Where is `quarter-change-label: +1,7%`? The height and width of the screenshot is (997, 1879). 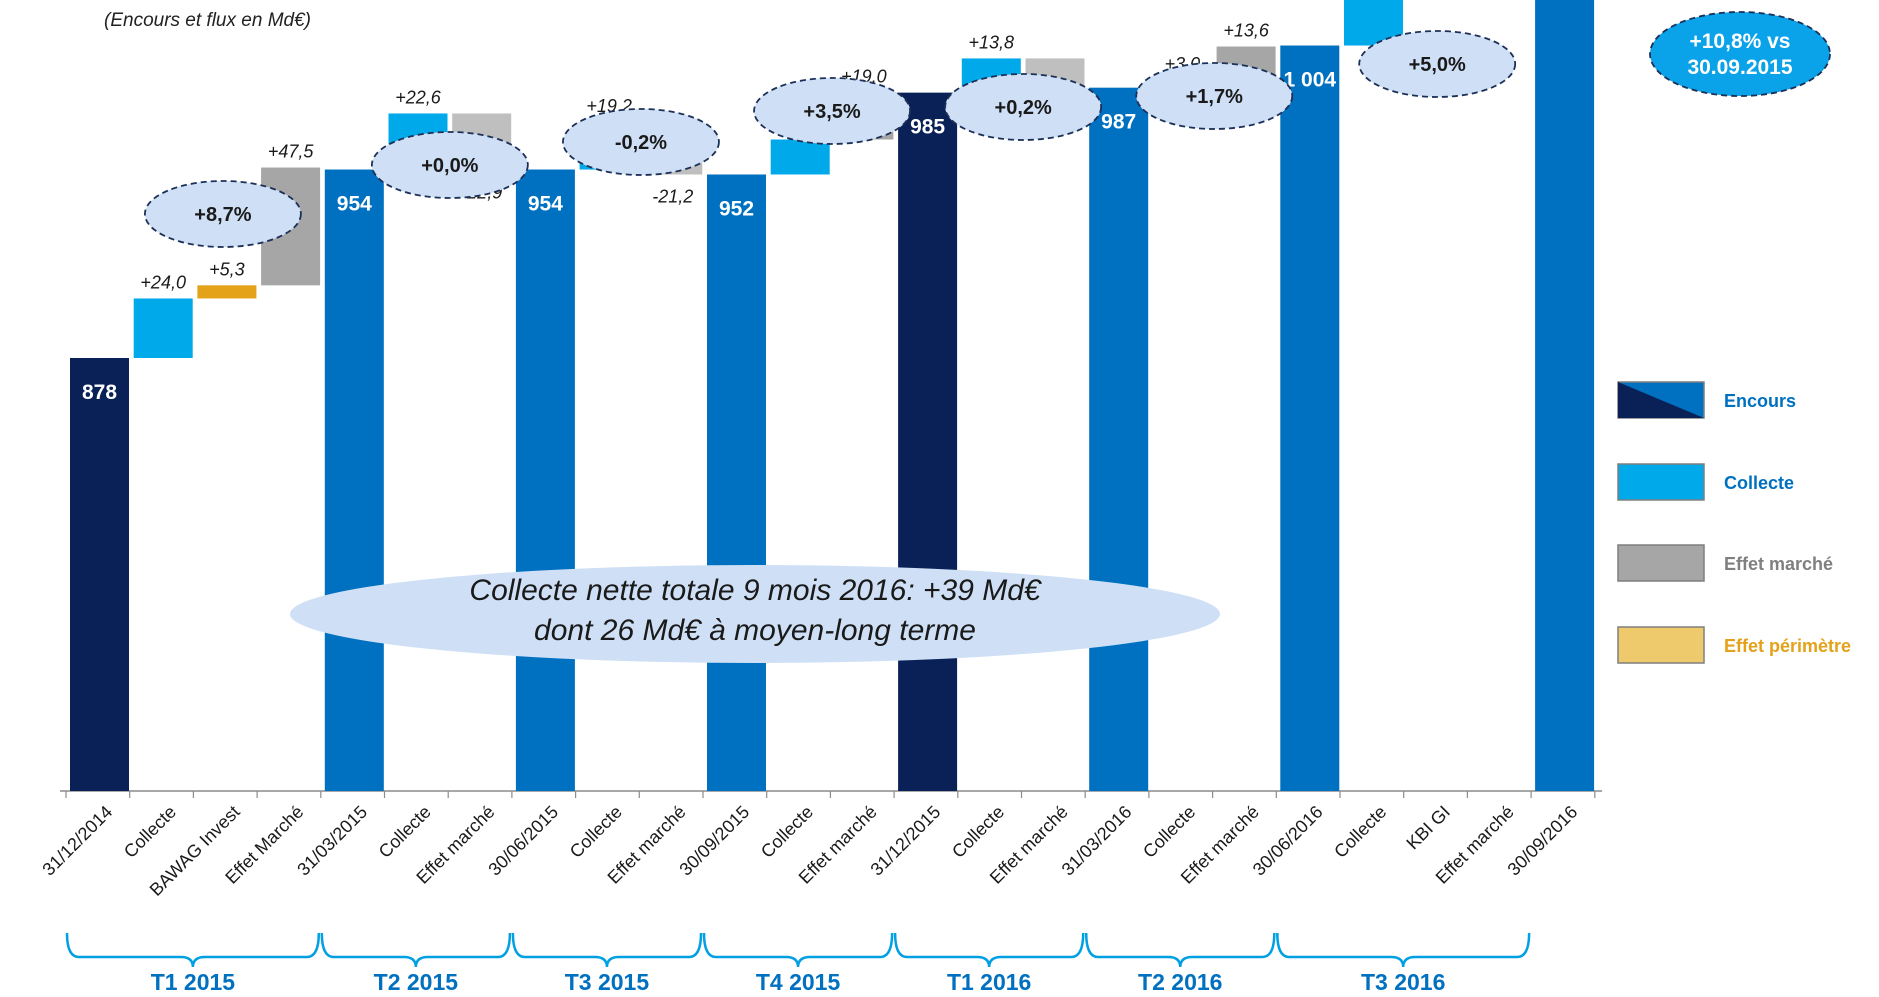
quarter-change-label: +1,7% is located at coordinates (1214, 97).